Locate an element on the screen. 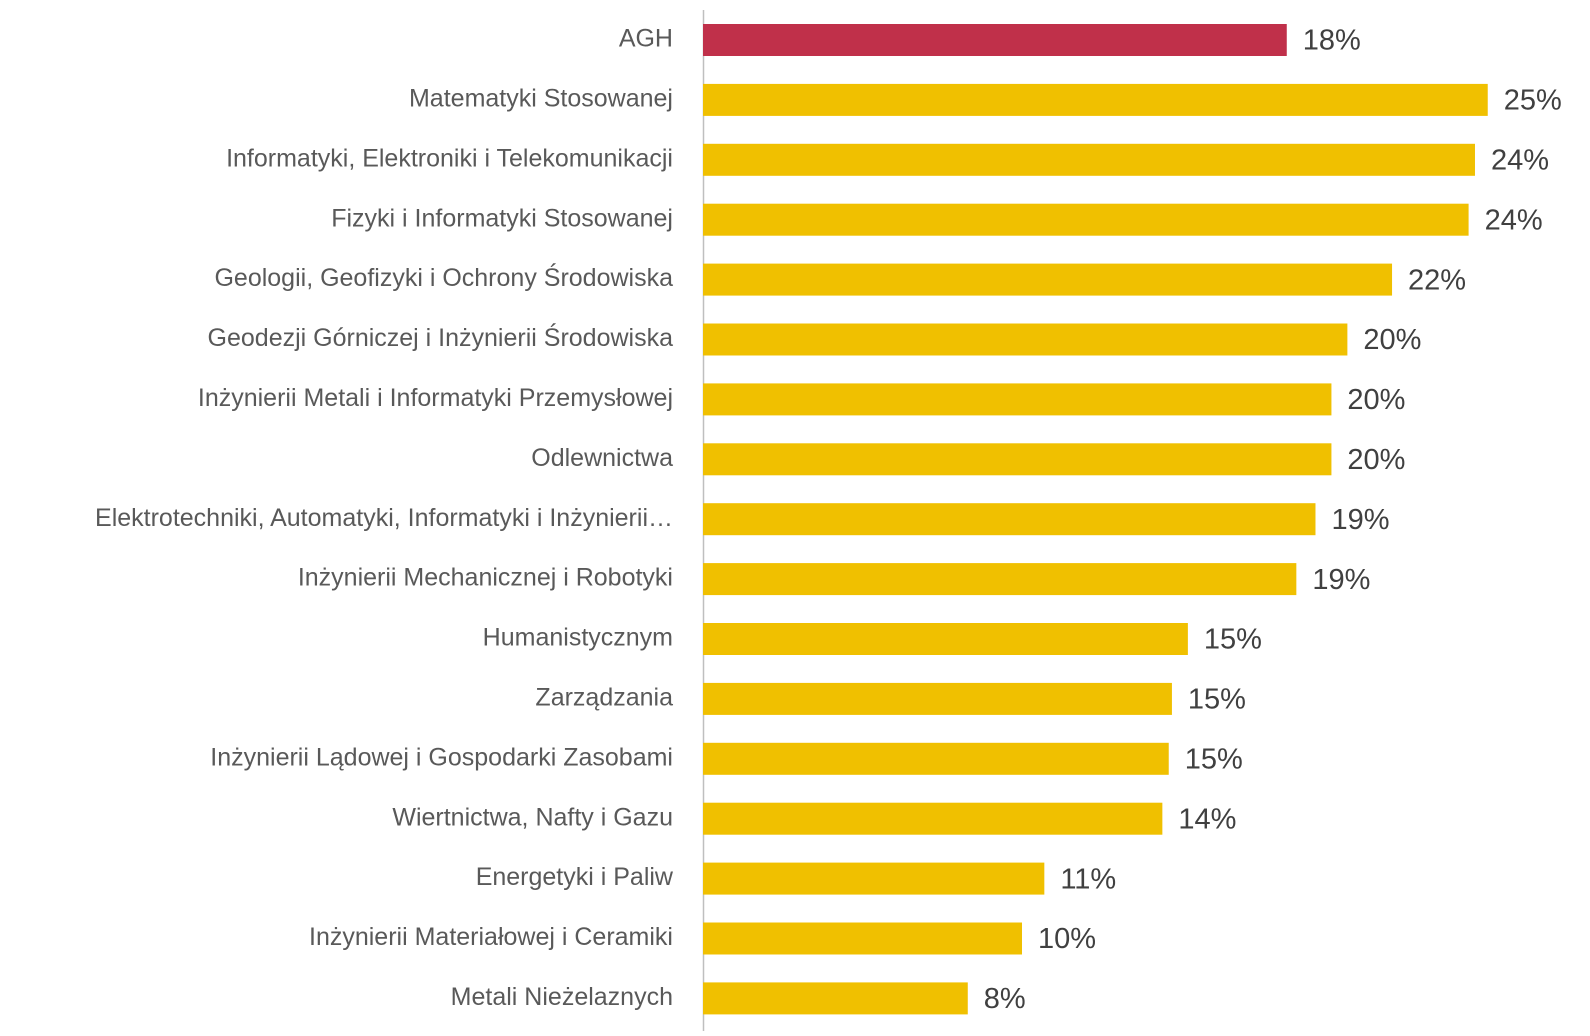 This screenshot has height=1036, width=1590. value-label: 10% is located at coordinates (1067, 939).